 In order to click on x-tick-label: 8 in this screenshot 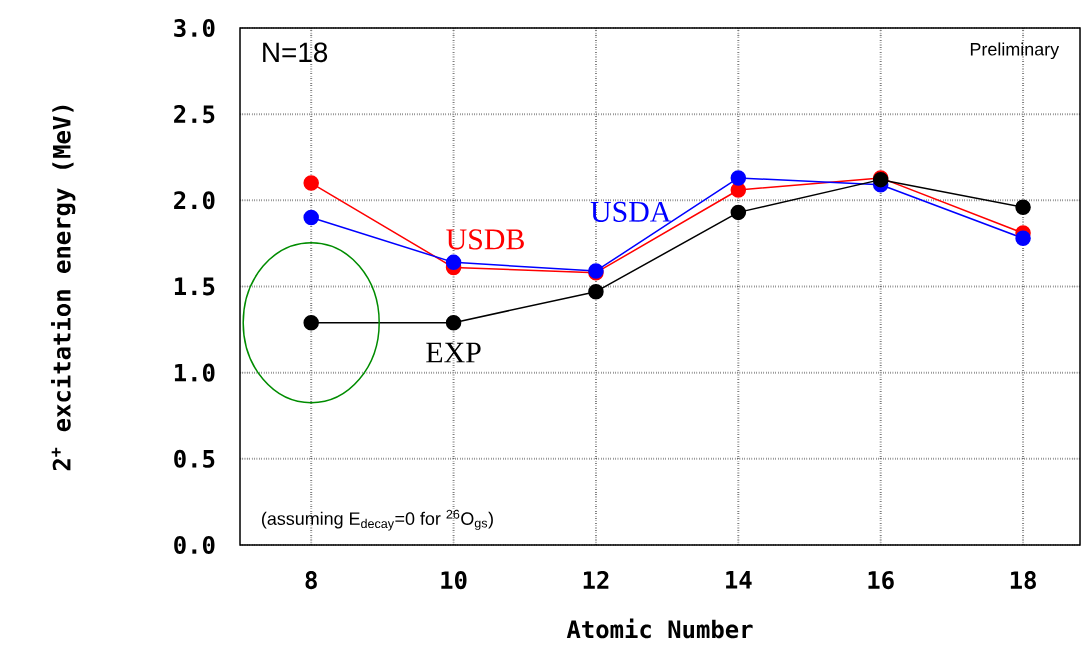, I will do `click(311, 580)`.